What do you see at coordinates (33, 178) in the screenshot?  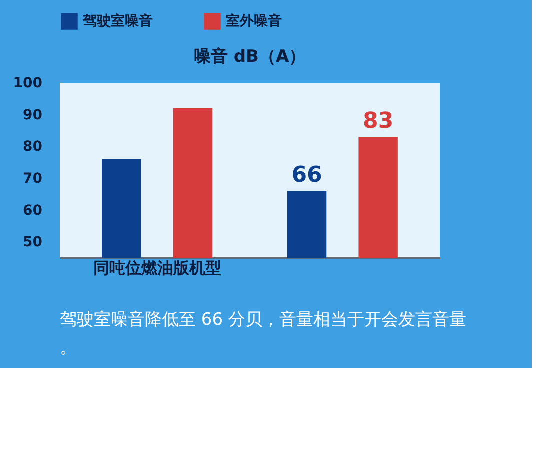 I see `y-tick-label: 70` at bounding box center [33, 178].